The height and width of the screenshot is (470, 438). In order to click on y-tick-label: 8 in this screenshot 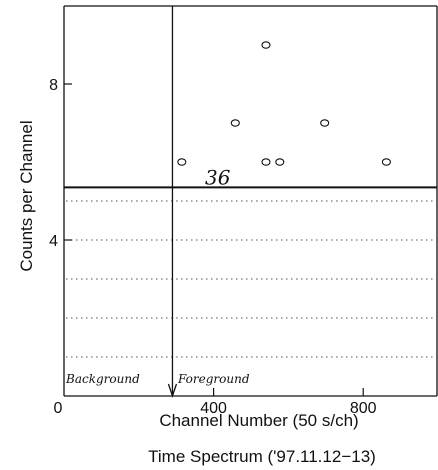, I will do `click(53, 85)`.